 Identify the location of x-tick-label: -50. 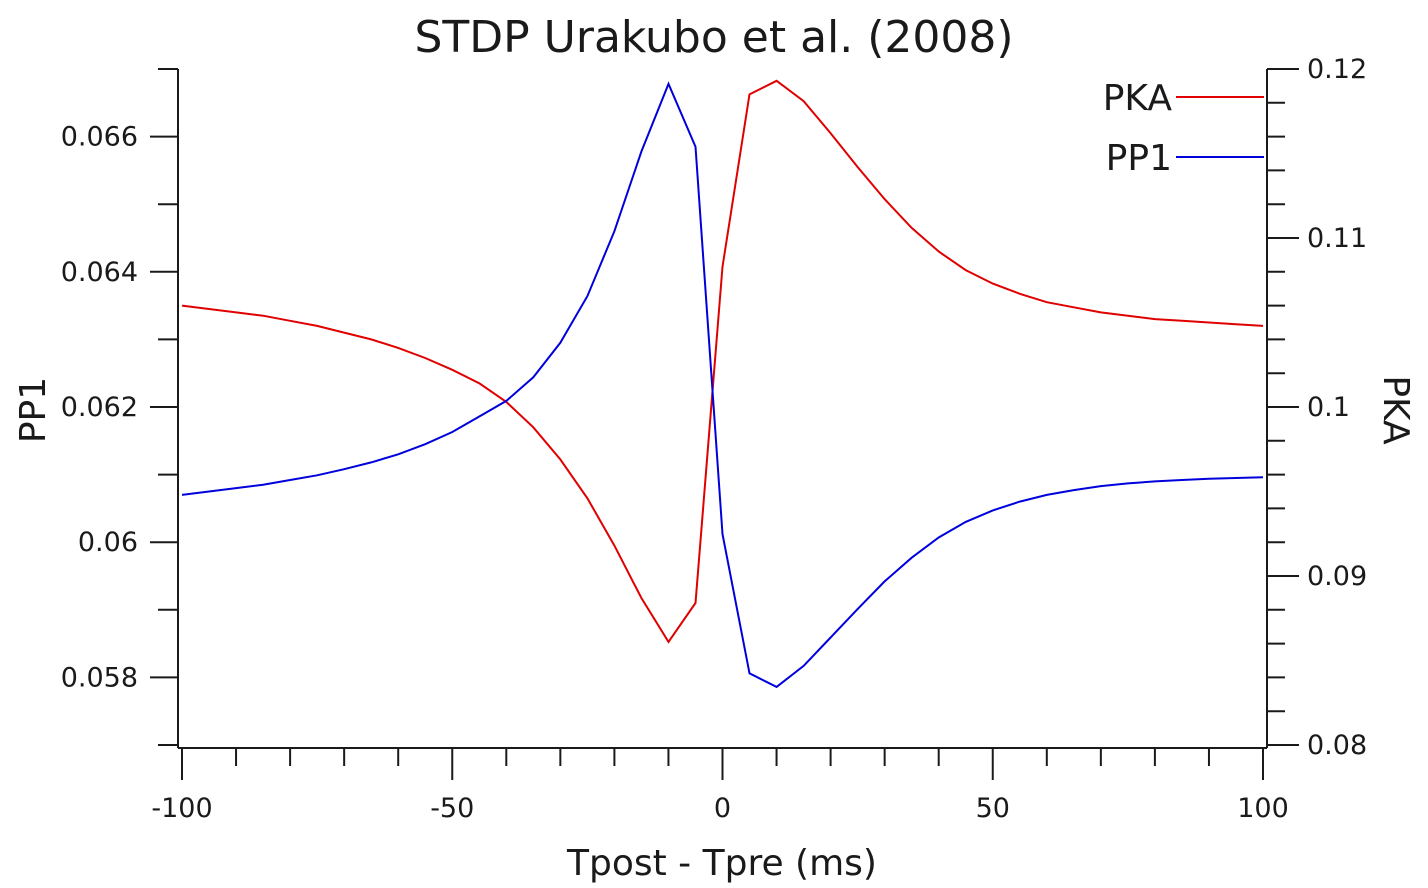
(452, 808).